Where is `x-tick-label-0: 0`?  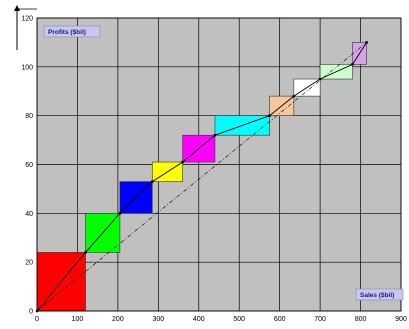 x-tick-label-0: 0 is located at coordinates (37, 319).